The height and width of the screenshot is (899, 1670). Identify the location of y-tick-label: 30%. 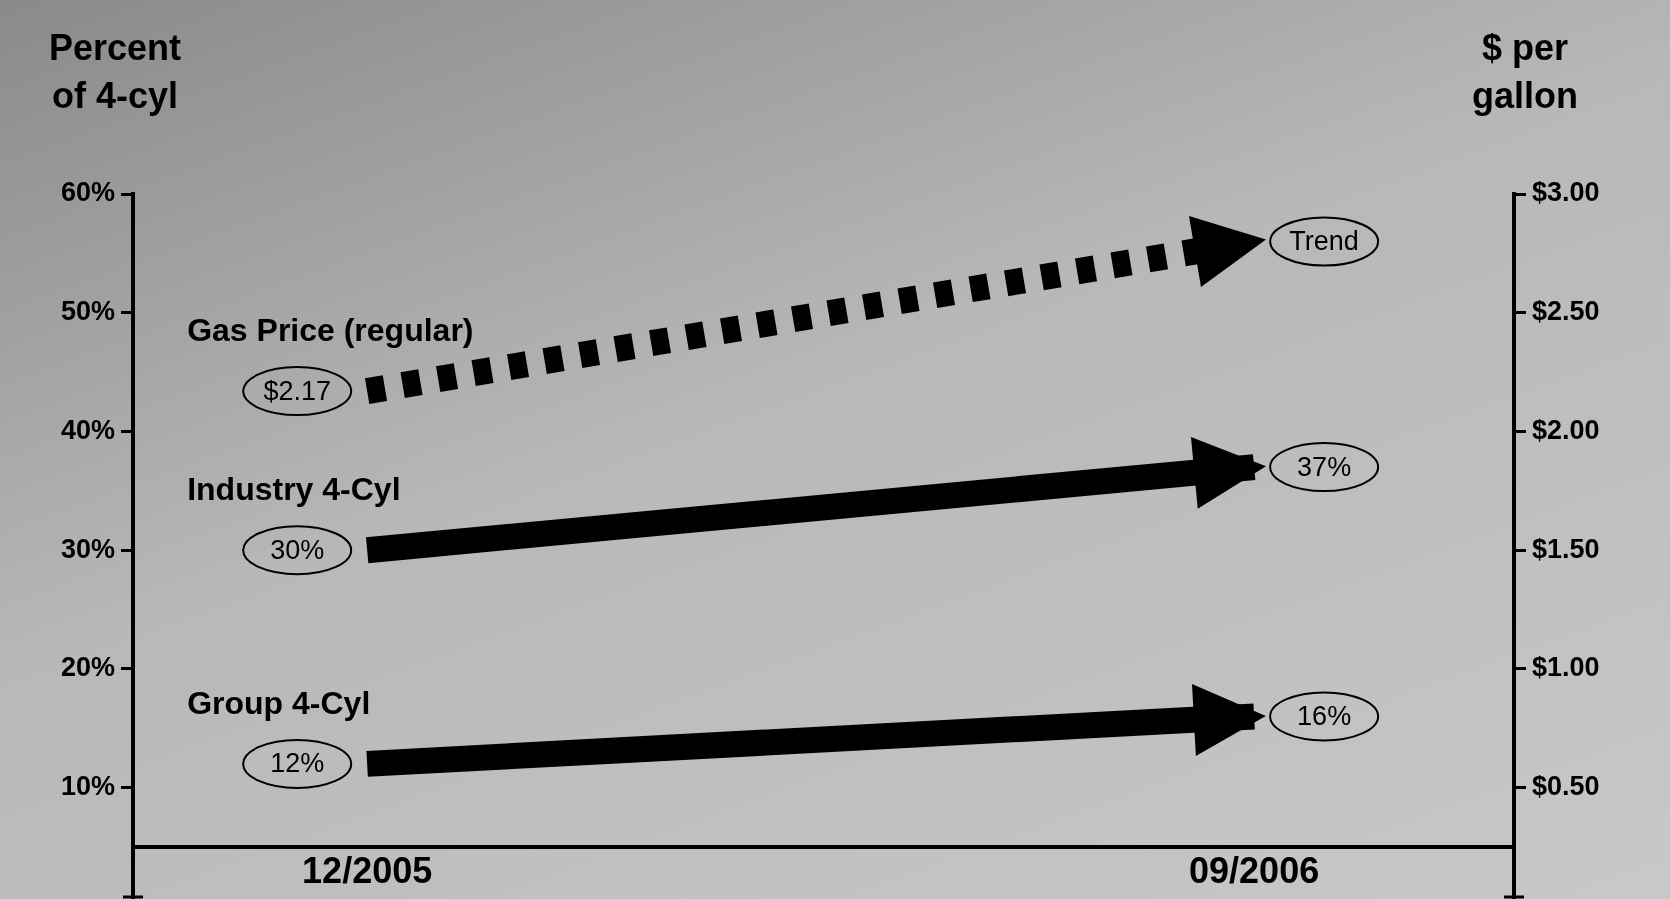
(87, 548).